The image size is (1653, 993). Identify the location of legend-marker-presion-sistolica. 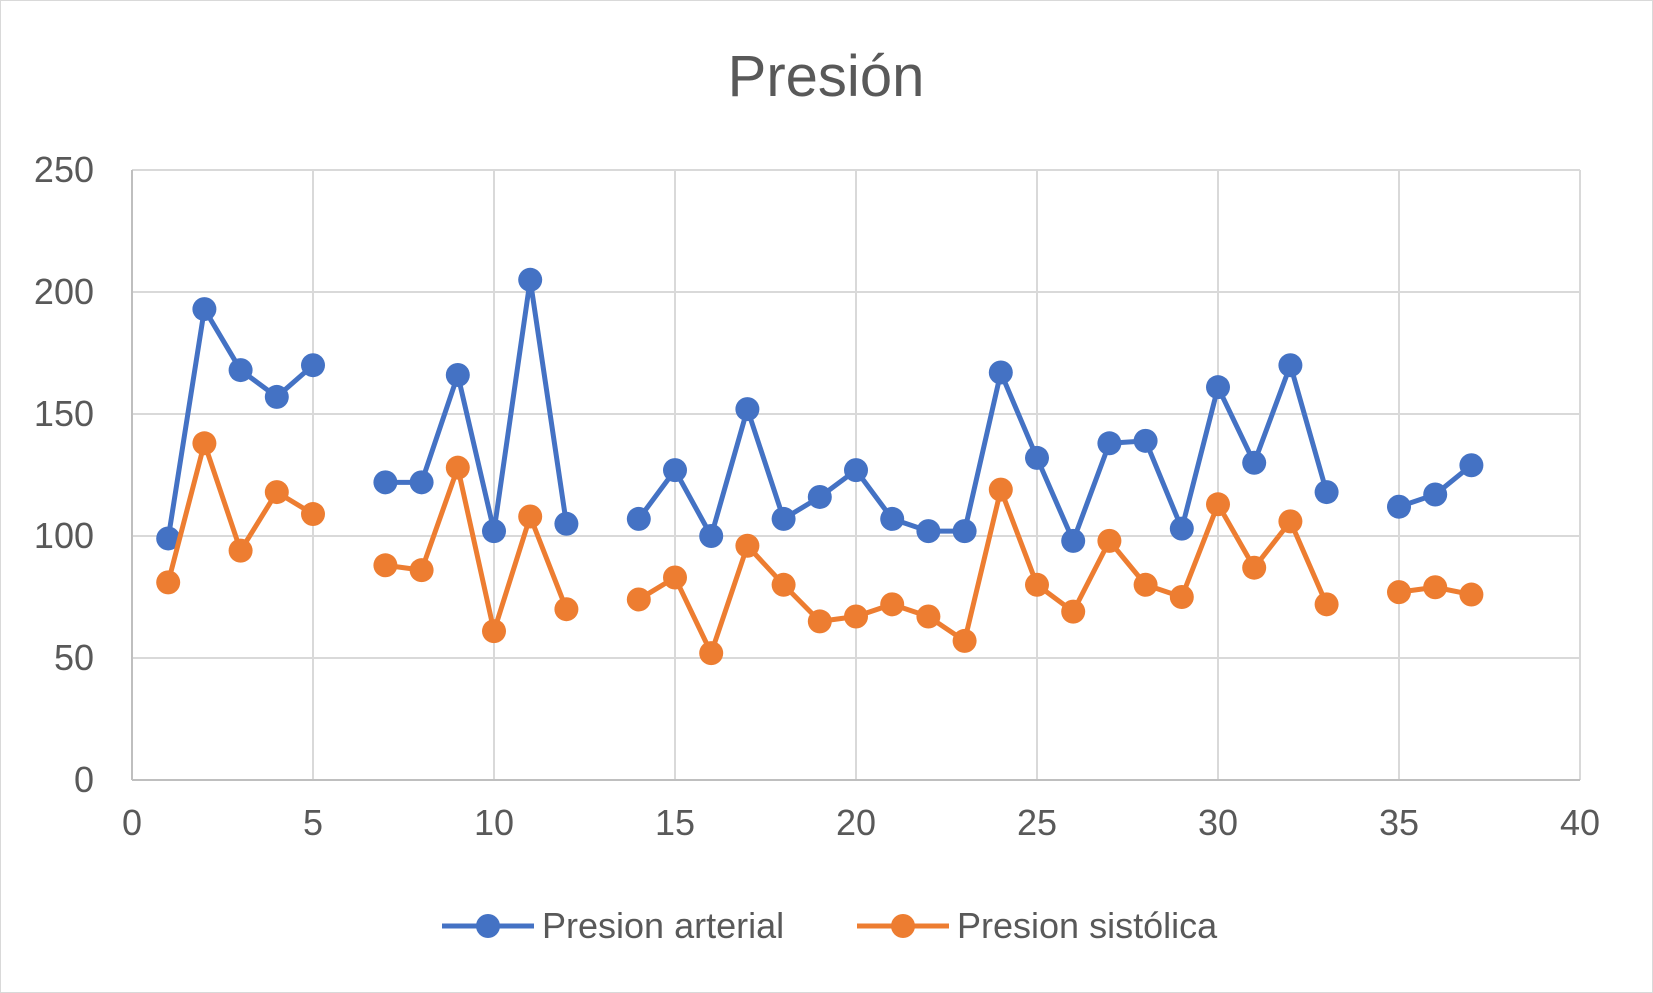
(903, 926).